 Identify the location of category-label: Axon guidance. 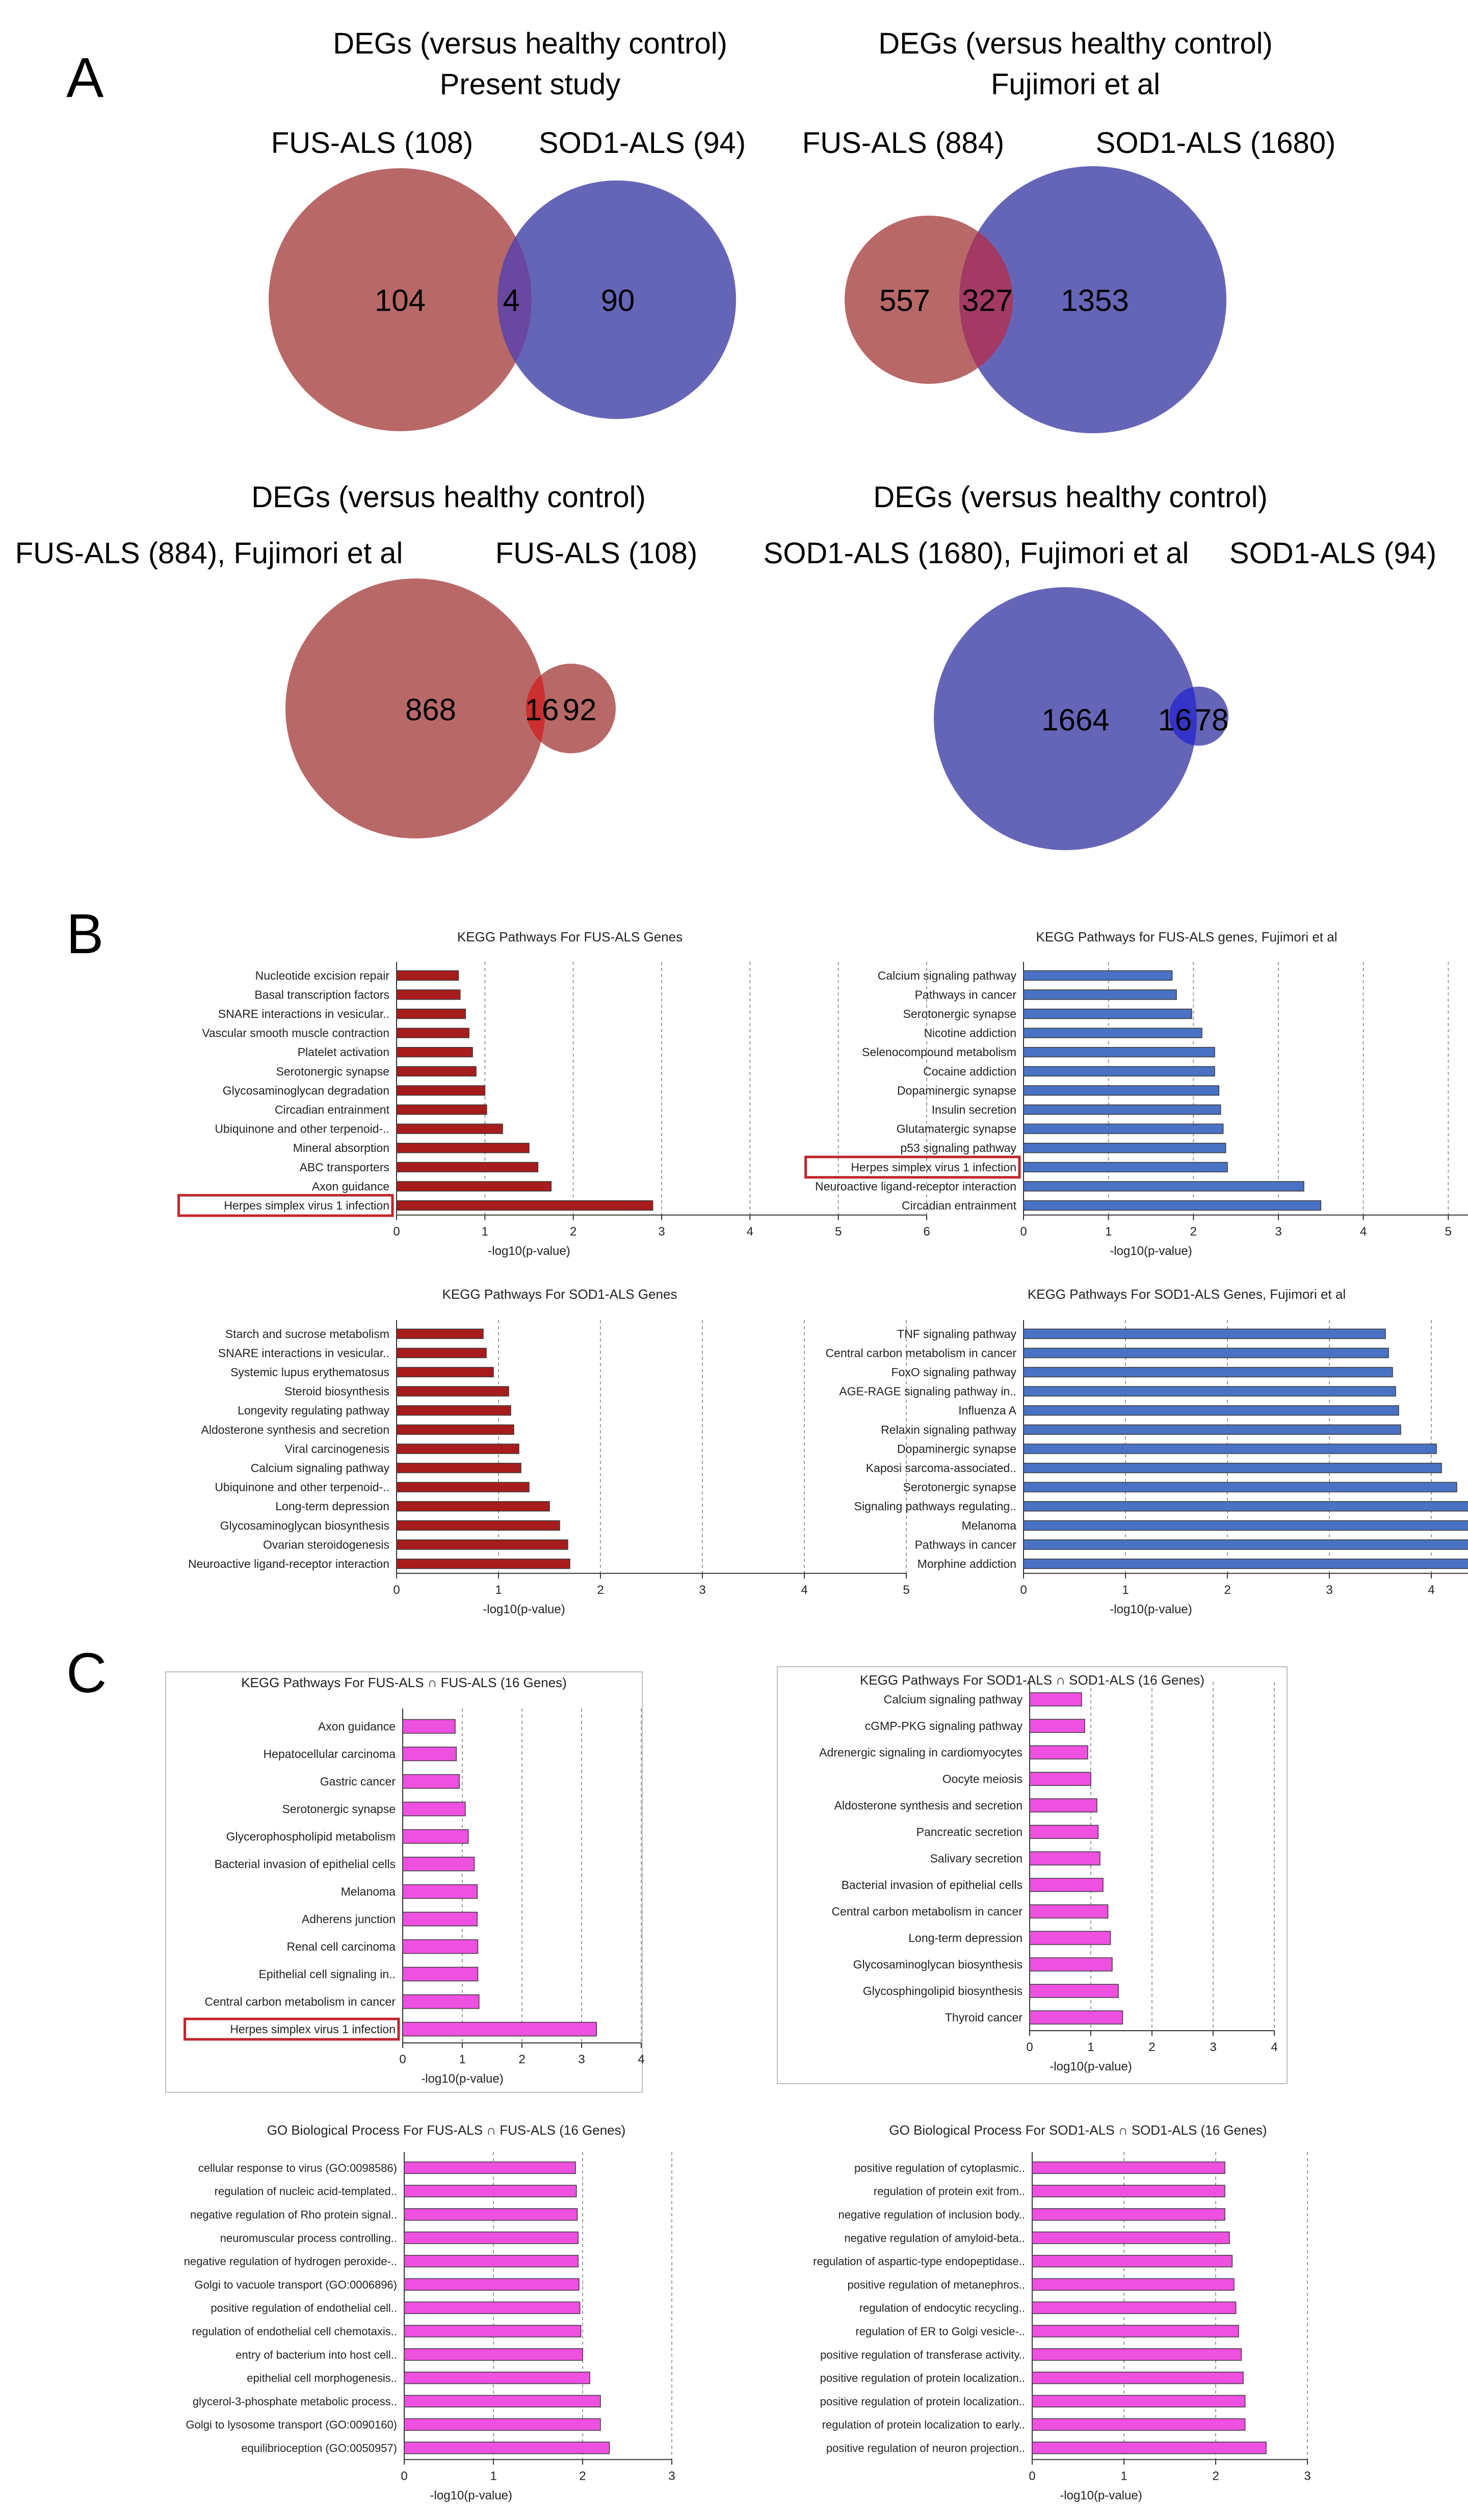
(350, 1186).